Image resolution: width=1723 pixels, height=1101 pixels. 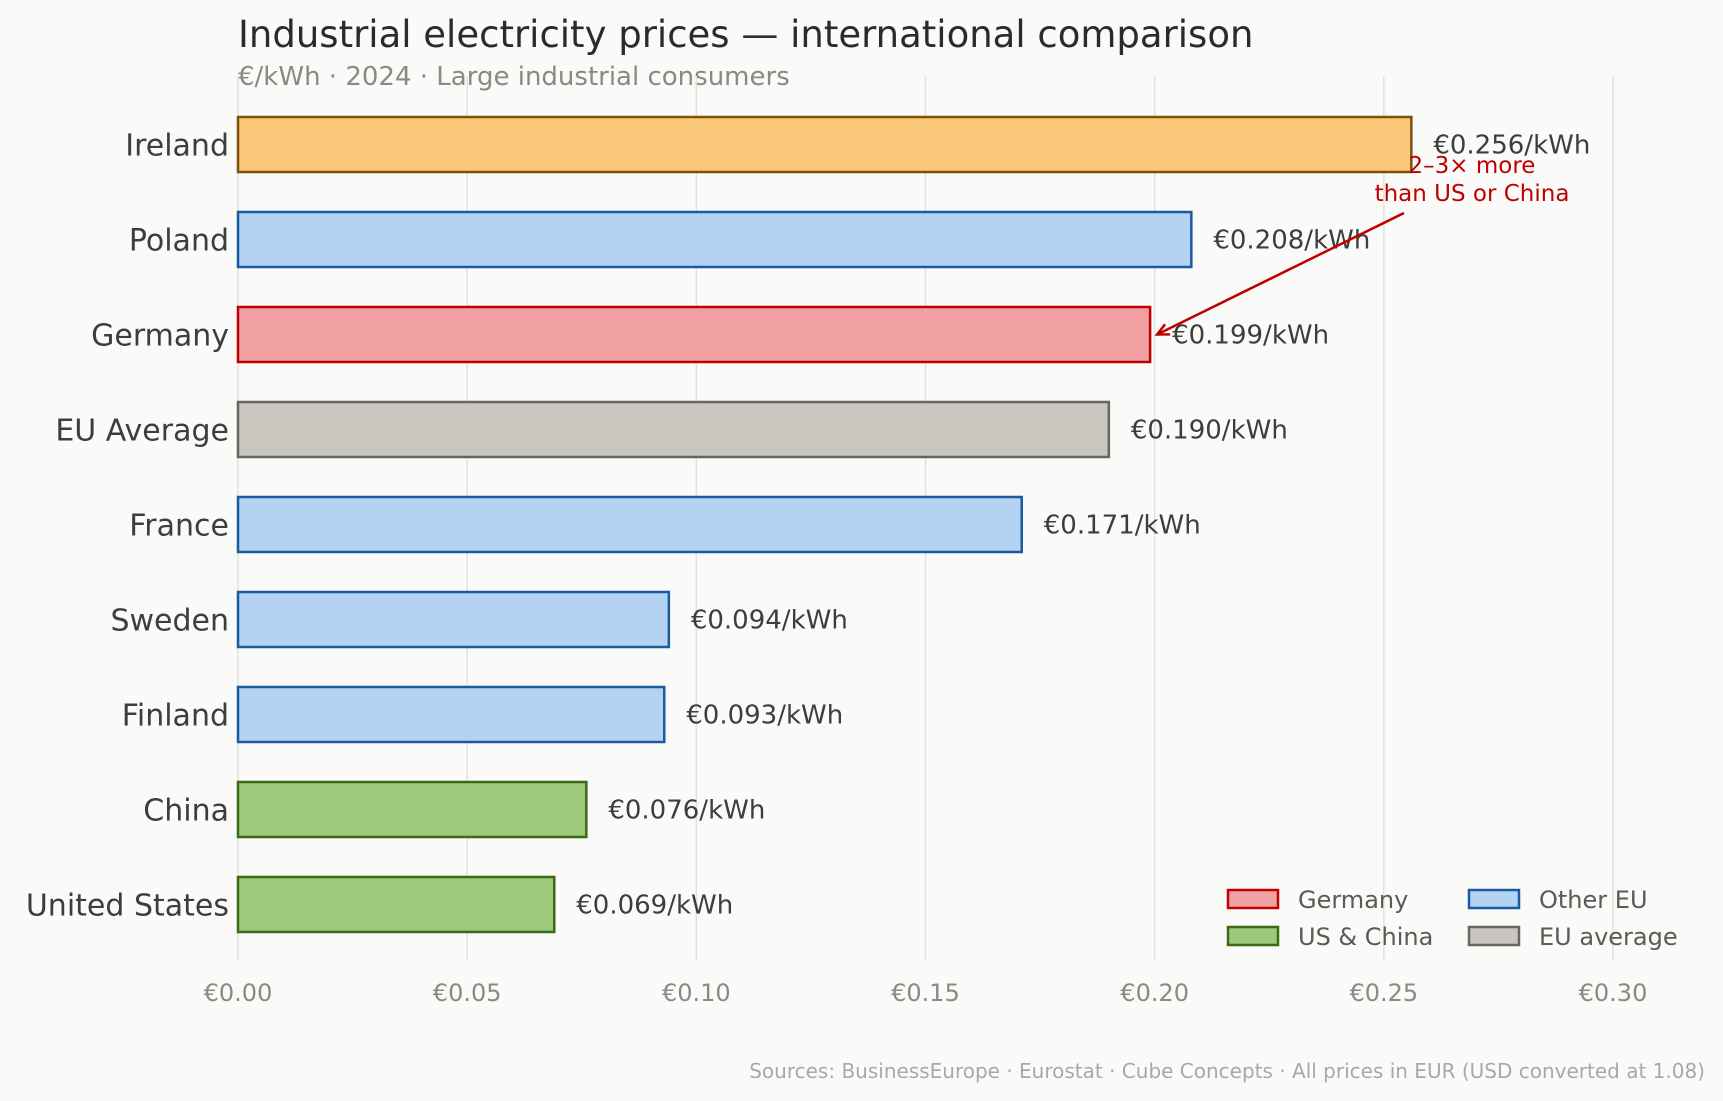 What do you see at coordinates (451, 714) in the screenshot?
I see `bar-finland` at bounding box center [451, 714].